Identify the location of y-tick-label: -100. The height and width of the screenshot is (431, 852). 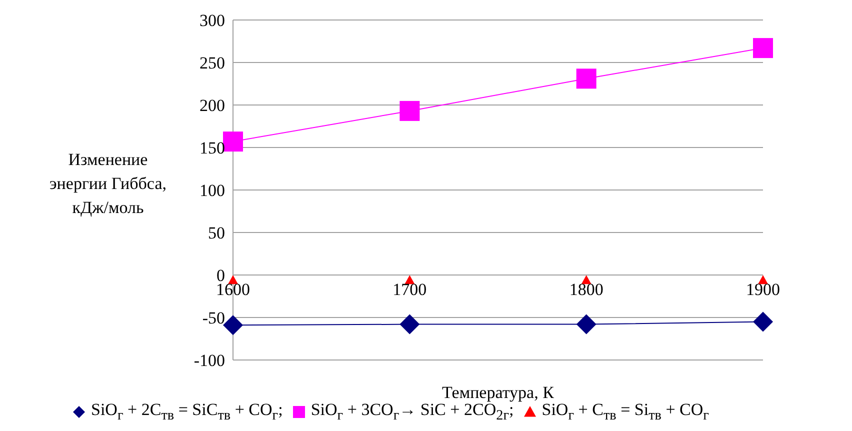
(209, 360).